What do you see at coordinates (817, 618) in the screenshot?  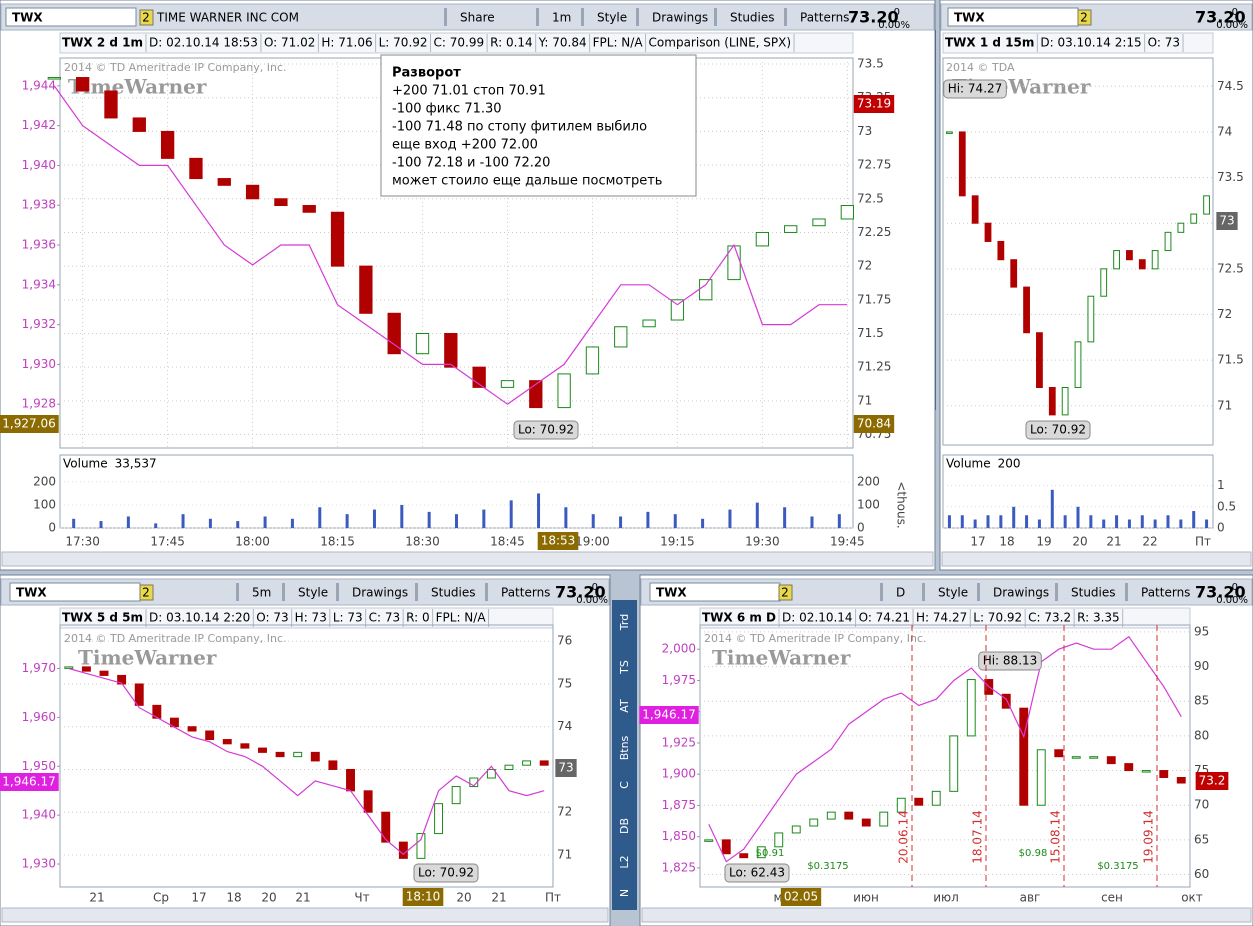 I see `info-field: D: 02.10.14` at bounding box center [817, 618].